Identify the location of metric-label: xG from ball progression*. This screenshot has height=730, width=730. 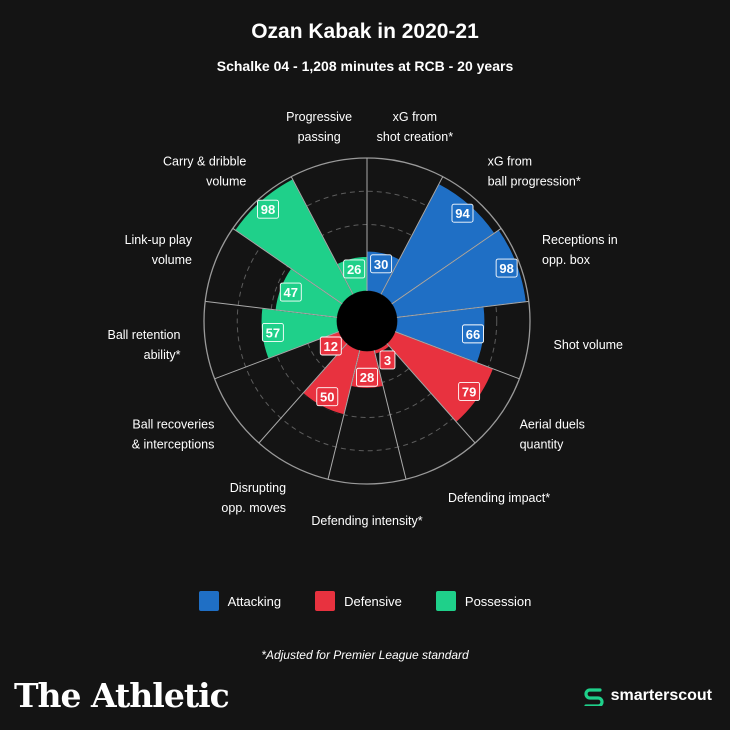
(534, 171).